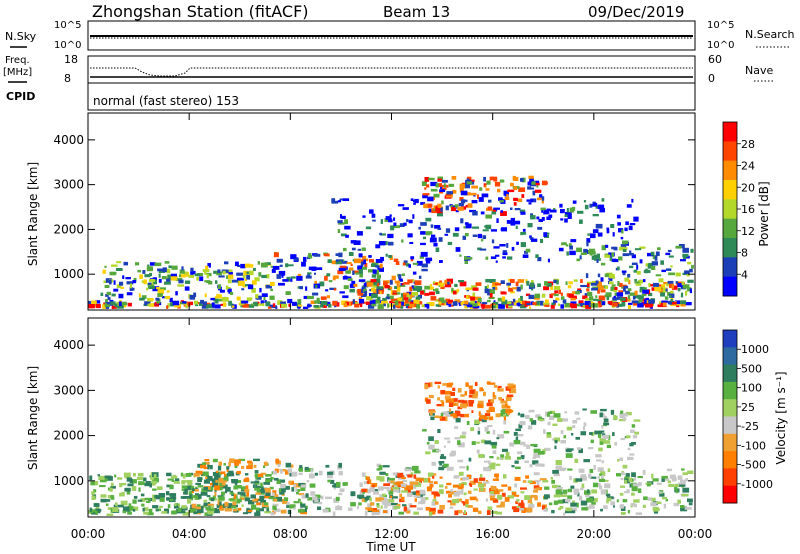 The width and height of the screenshot is (800, 554). I want to click on colorbar-tick-label: 12, so click(748, 231).